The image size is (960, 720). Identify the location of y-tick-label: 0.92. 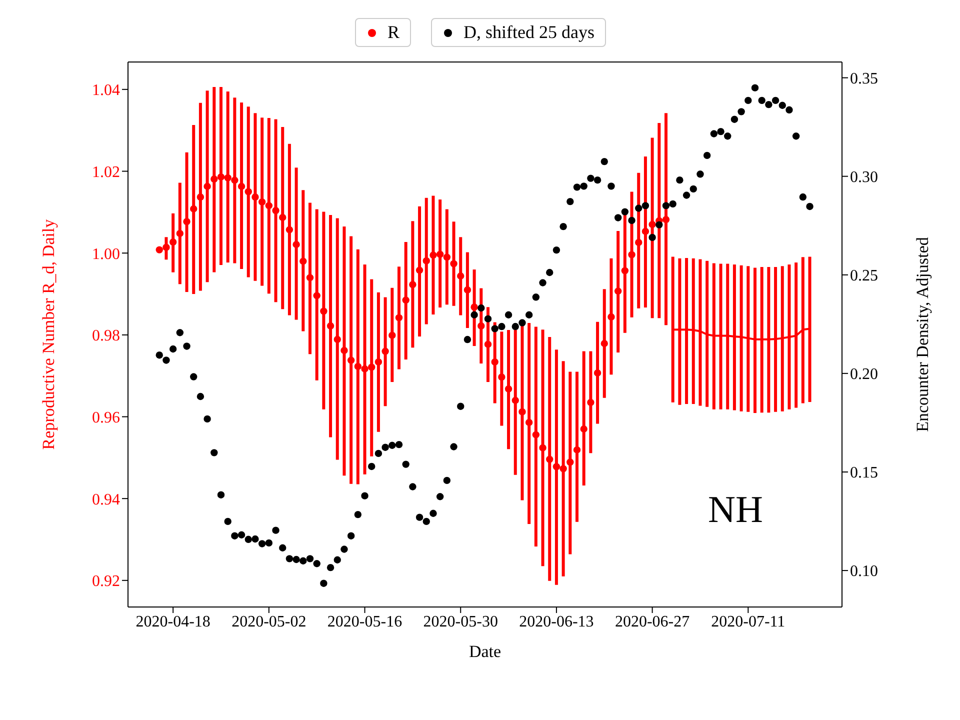
(106, 581).